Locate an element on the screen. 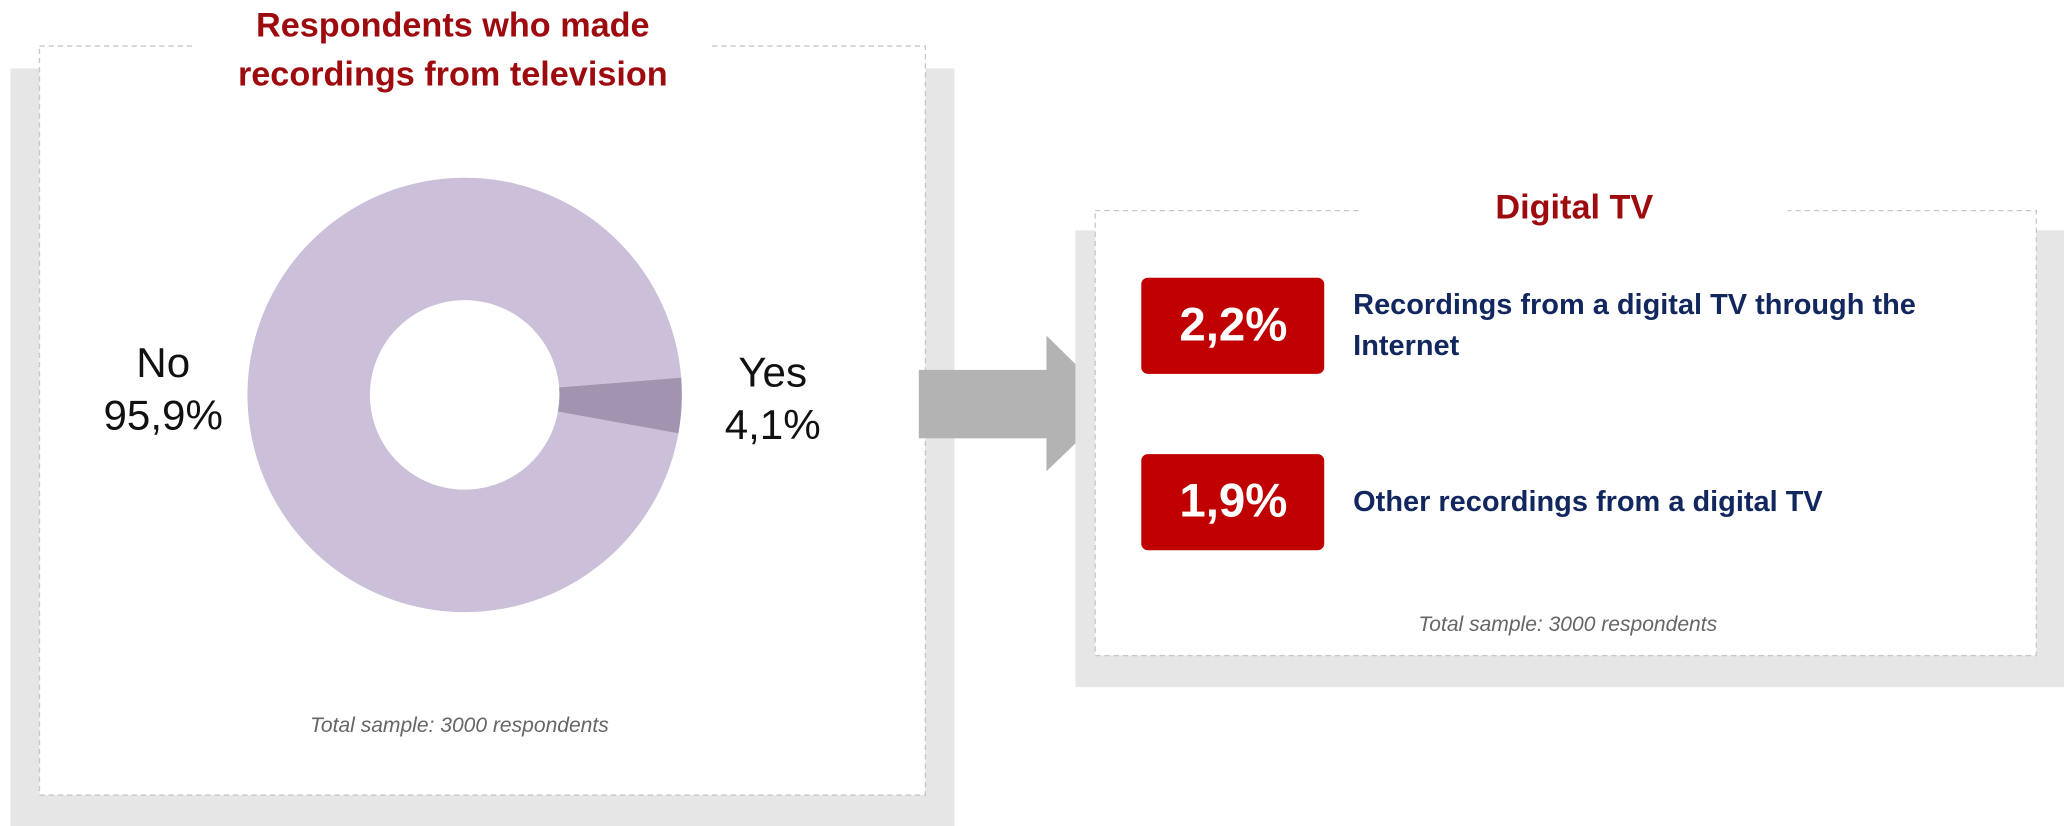 The width and height of the screenshot is (2064, 826). slice-value: 95,9% is located at coordinates (163, 415).